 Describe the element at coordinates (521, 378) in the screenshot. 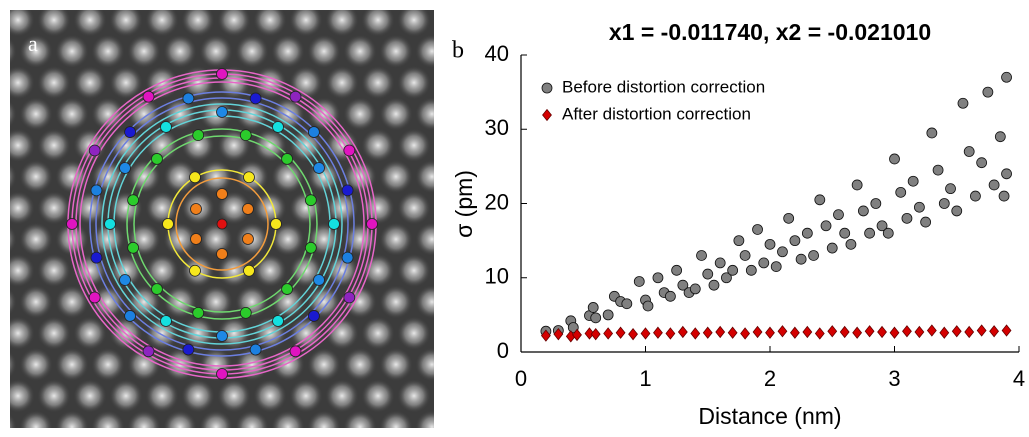

I see `x-tick-label: 0` at that location.